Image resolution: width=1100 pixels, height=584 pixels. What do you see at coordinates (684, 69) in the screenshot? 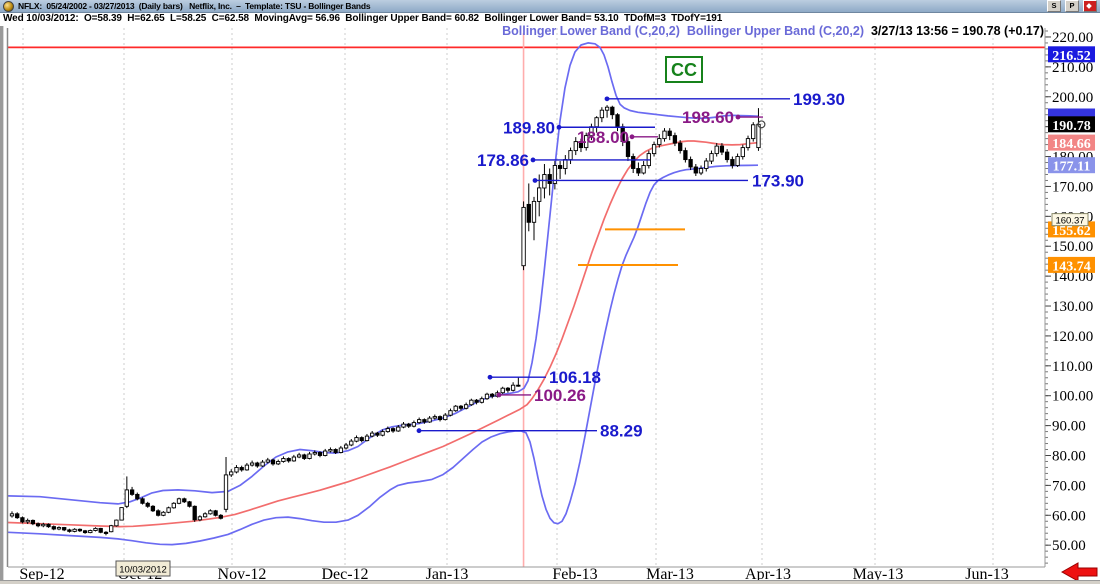
I see `cc-textbox` at bounding box center [684, 69].